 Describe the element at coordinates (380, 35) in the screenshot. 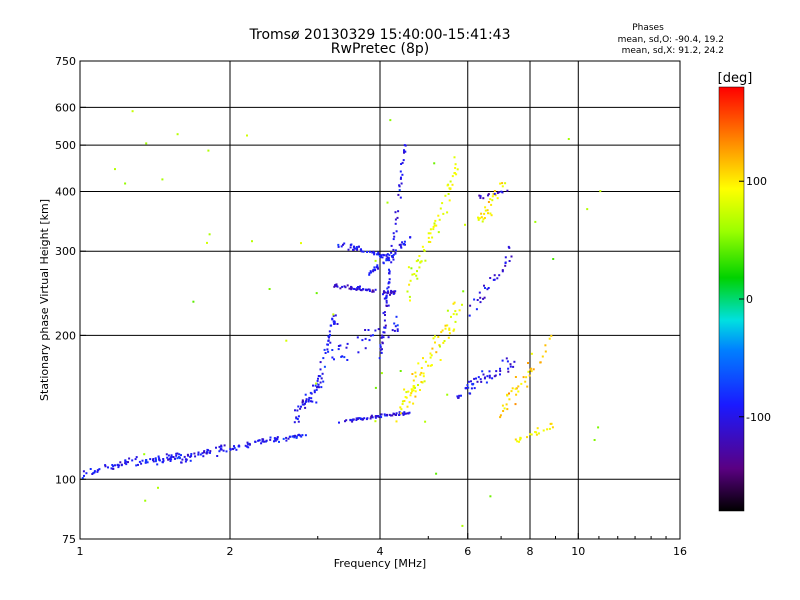

I see `chart-title: Tromsø 20130329 15:40:00-15:41:43` at that location.